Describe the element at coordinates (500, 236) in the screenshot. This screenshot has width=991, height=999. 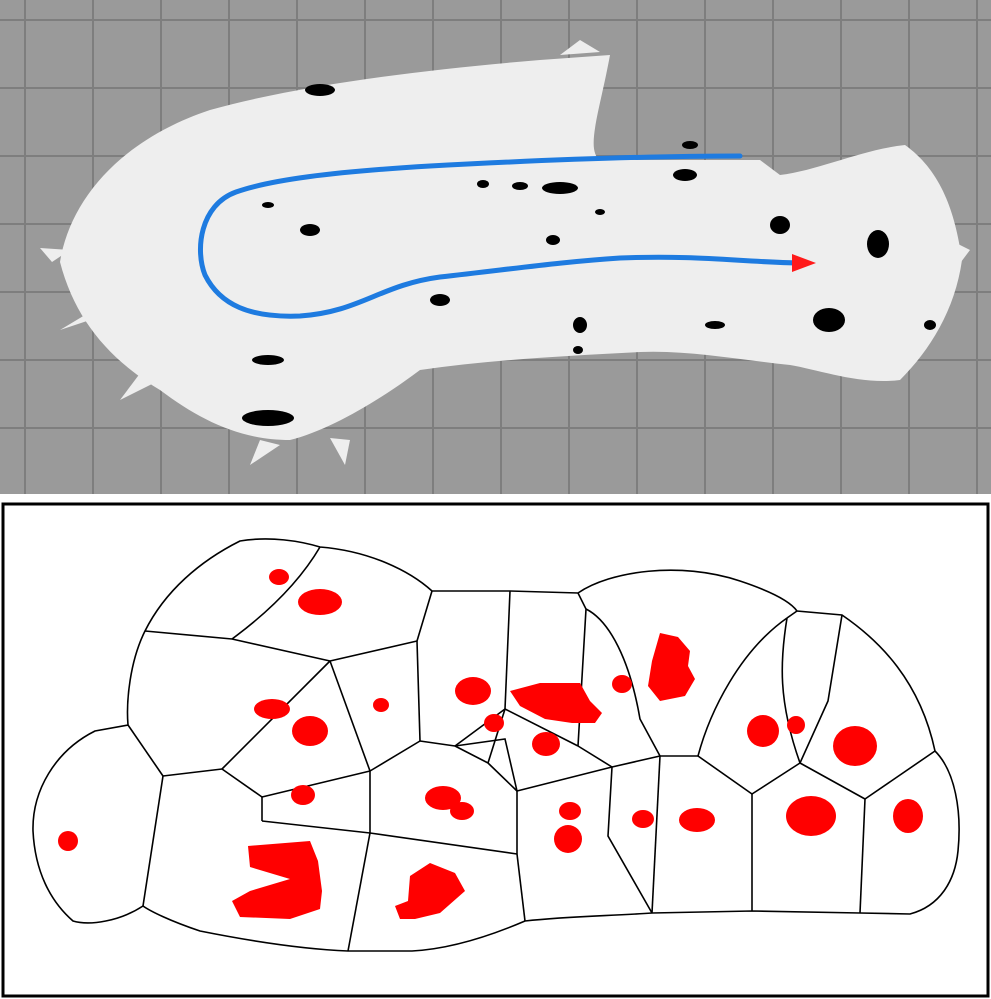
I see `robot-trajectory` at that location.